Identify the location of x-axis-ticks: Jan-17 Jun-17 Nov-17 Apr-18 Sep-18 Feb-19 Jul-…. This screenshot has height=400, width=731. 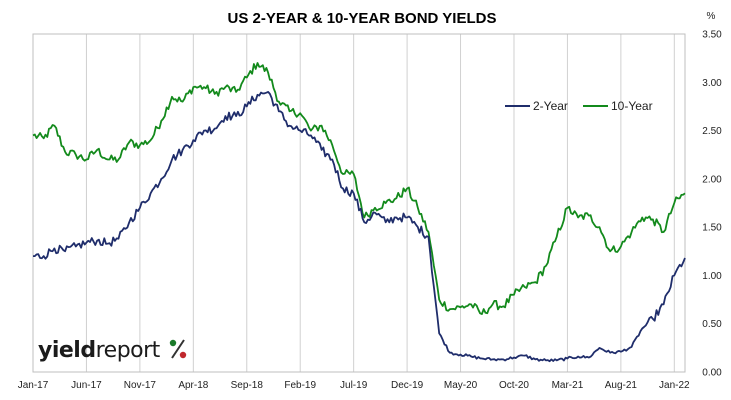
(354, 385).